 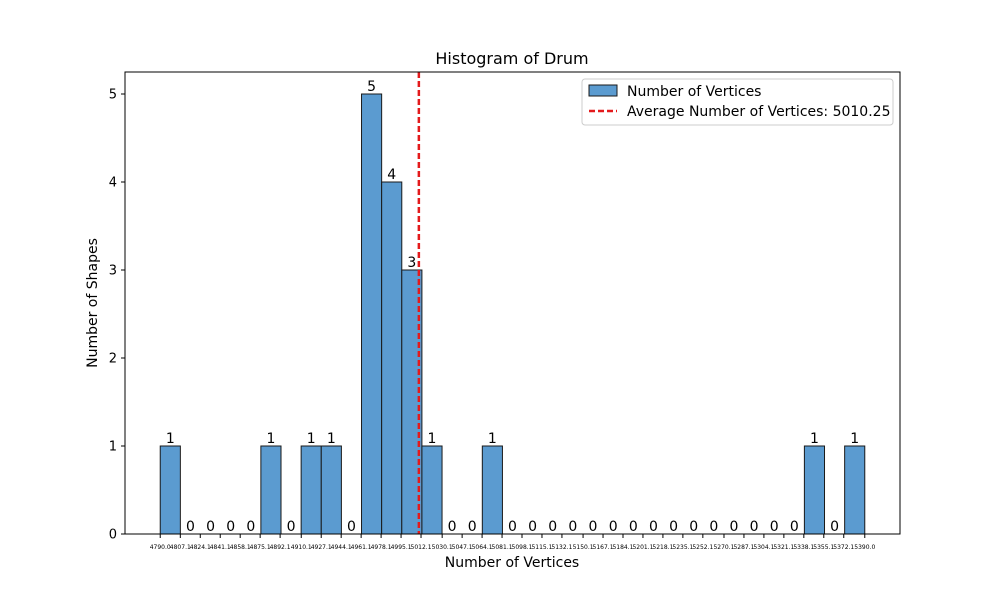 I want to click on x-tick-label: 5321.1, so click(x=783, y=547).